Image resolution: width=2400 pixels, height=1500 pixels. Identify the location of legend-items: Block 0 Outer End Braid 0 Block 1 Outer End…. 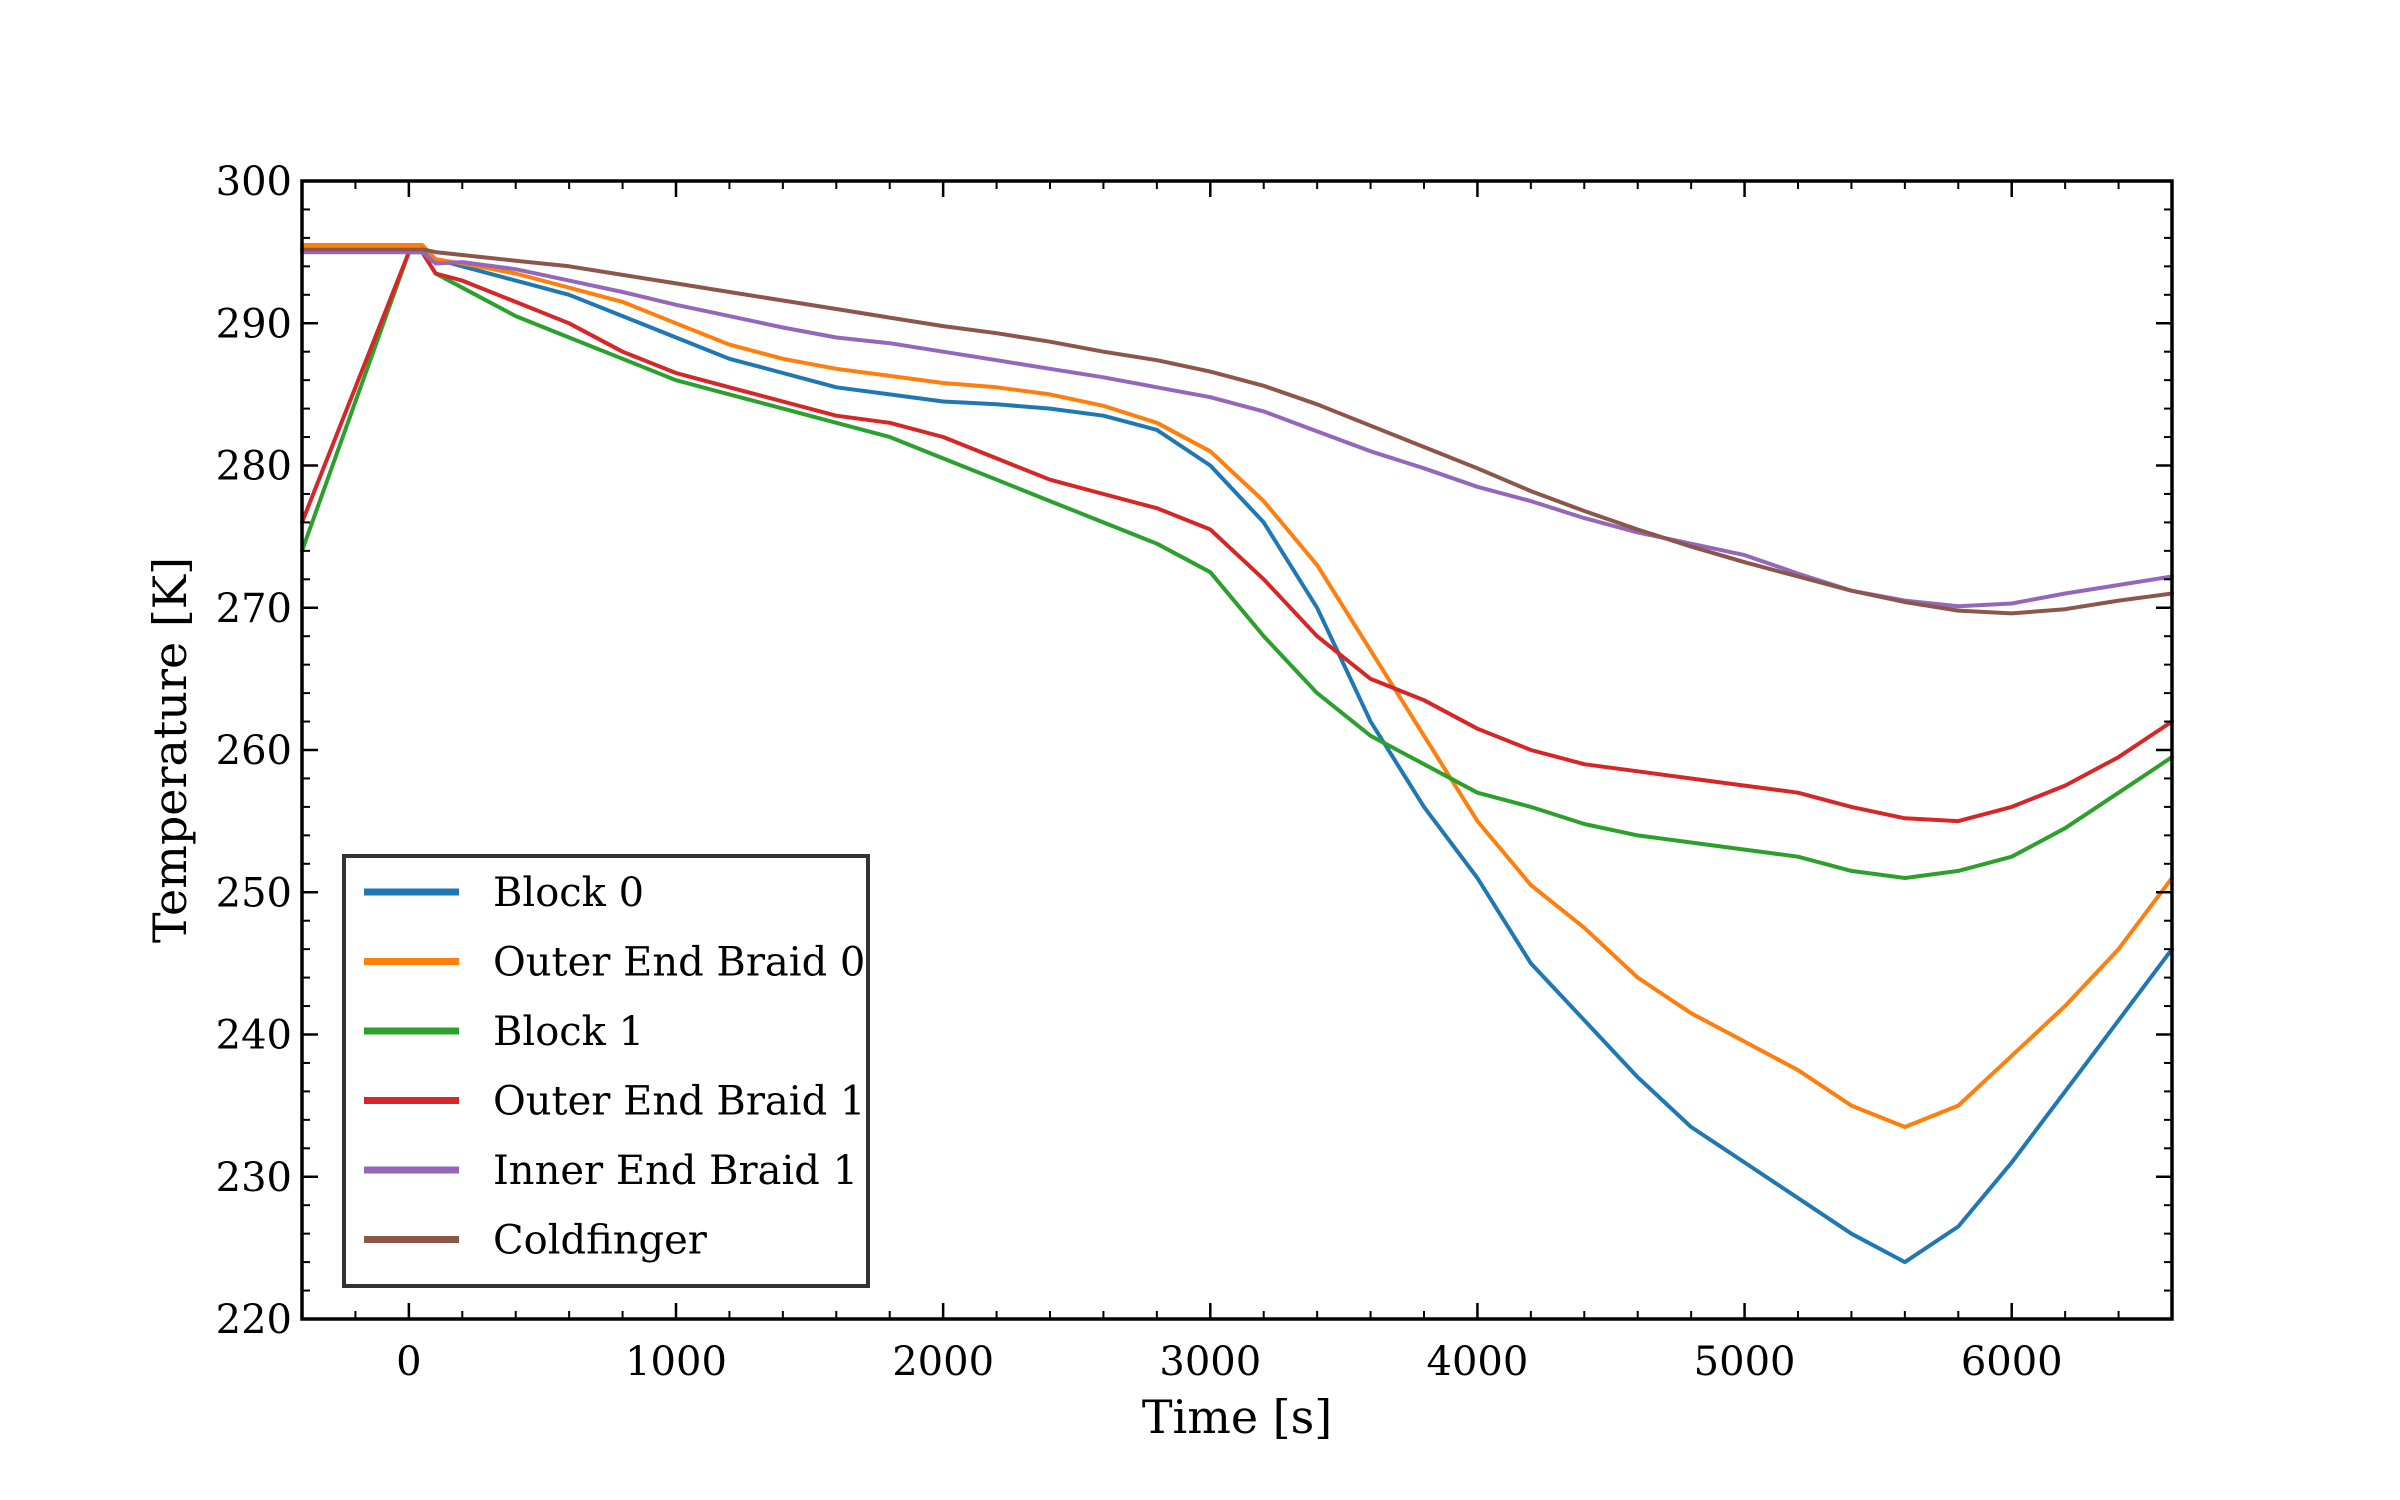
(614, 1067).